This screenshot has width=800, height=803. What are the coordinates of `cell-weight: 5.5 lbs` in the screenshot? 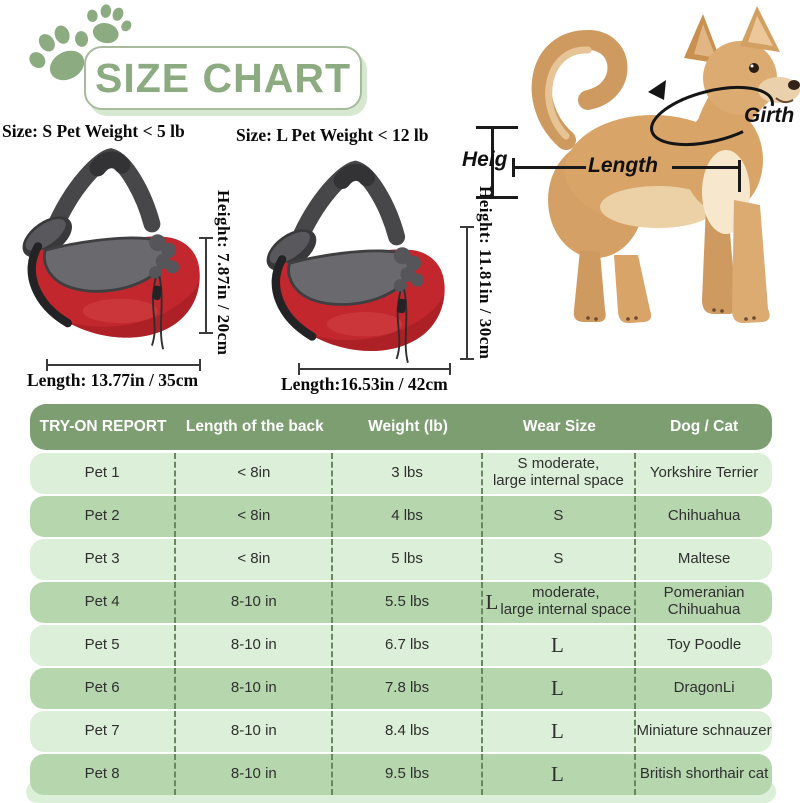 It's located at (408, 602).